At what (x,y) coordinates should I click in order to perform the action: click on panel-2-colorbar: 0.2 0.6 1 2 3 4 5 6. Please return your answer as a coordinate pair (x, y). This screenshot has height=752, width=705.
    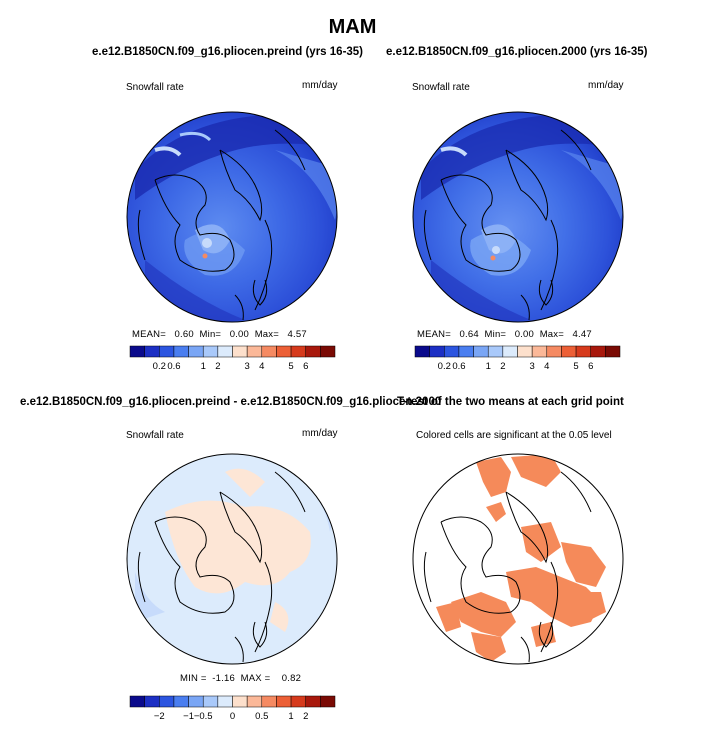
    Looking at the image, I should click on (517, 358).